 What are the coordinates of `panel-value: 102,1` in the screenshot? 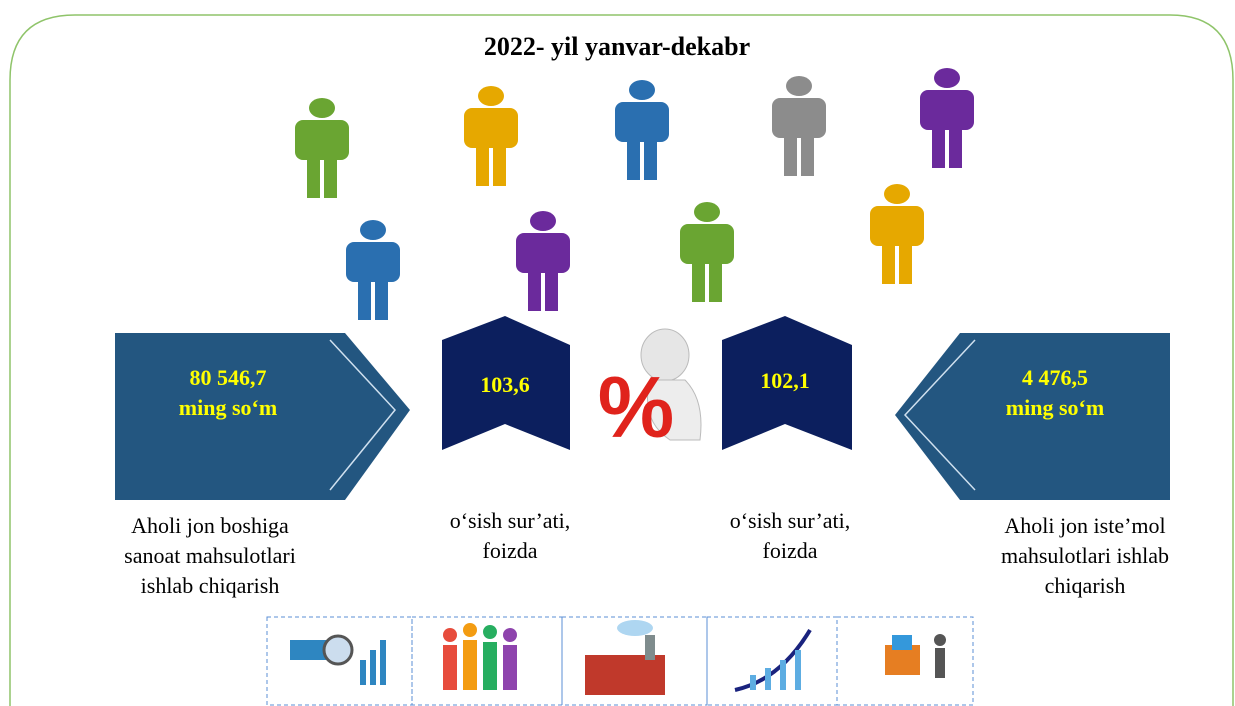 It's located at (785, 380).